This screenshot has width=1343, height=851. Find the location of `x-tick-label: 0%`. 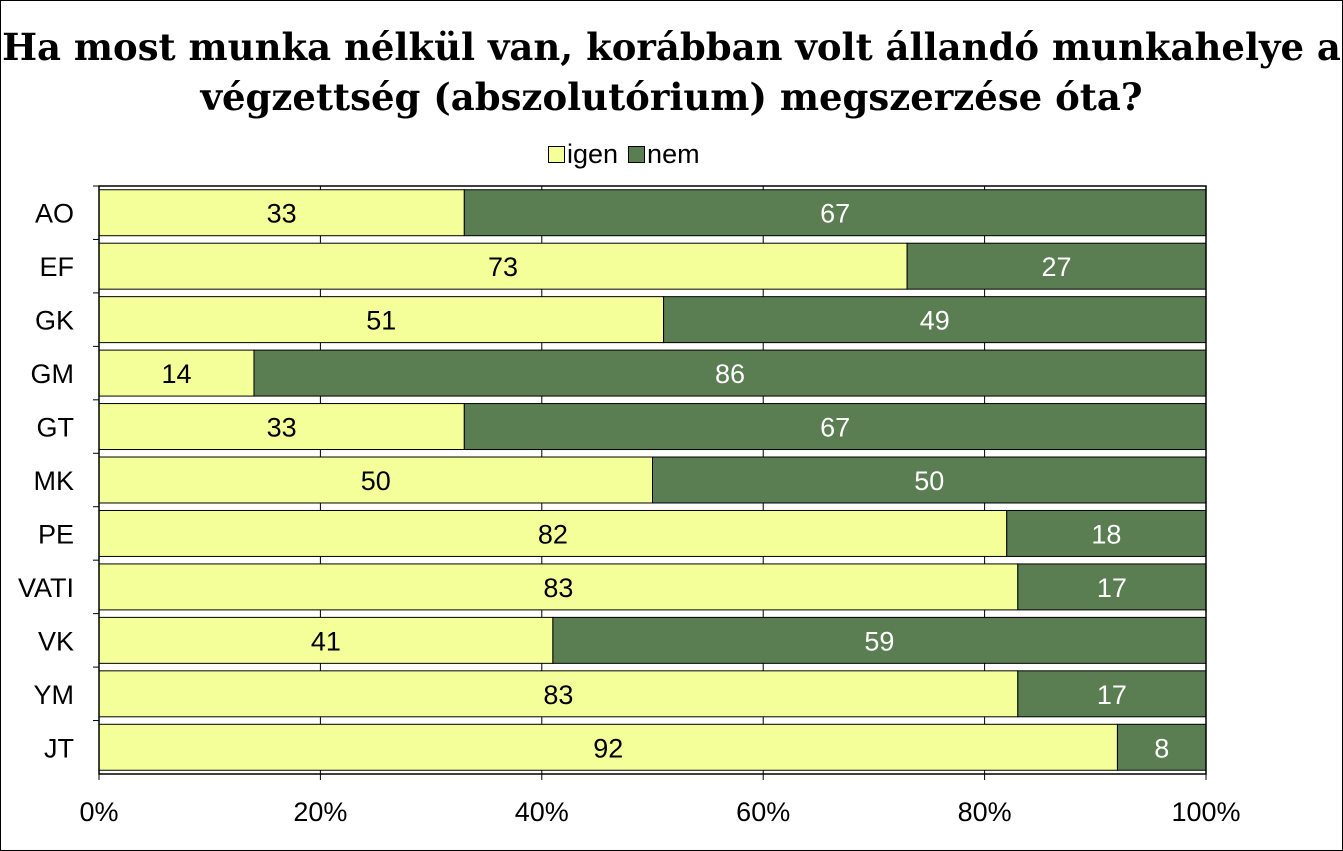

x-tick-label: 0% is located at coordinates (98, 812).